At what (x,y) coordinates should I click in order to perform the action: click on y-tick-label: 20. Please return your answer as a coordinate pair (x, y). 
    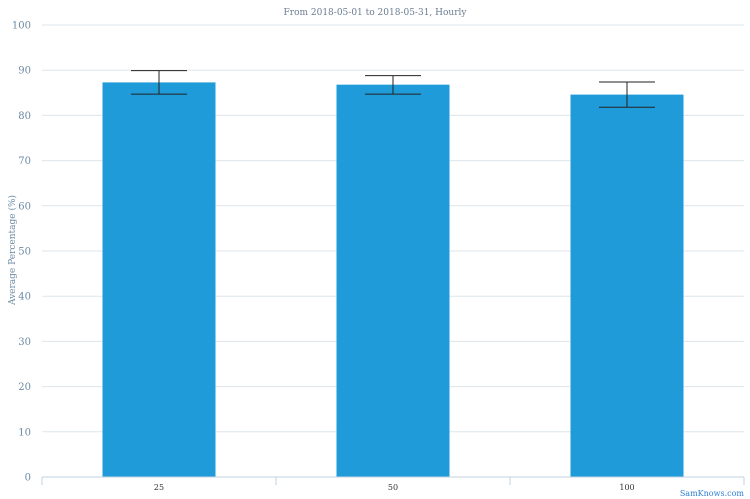
    Looking at the image, I should click on (24, 387).